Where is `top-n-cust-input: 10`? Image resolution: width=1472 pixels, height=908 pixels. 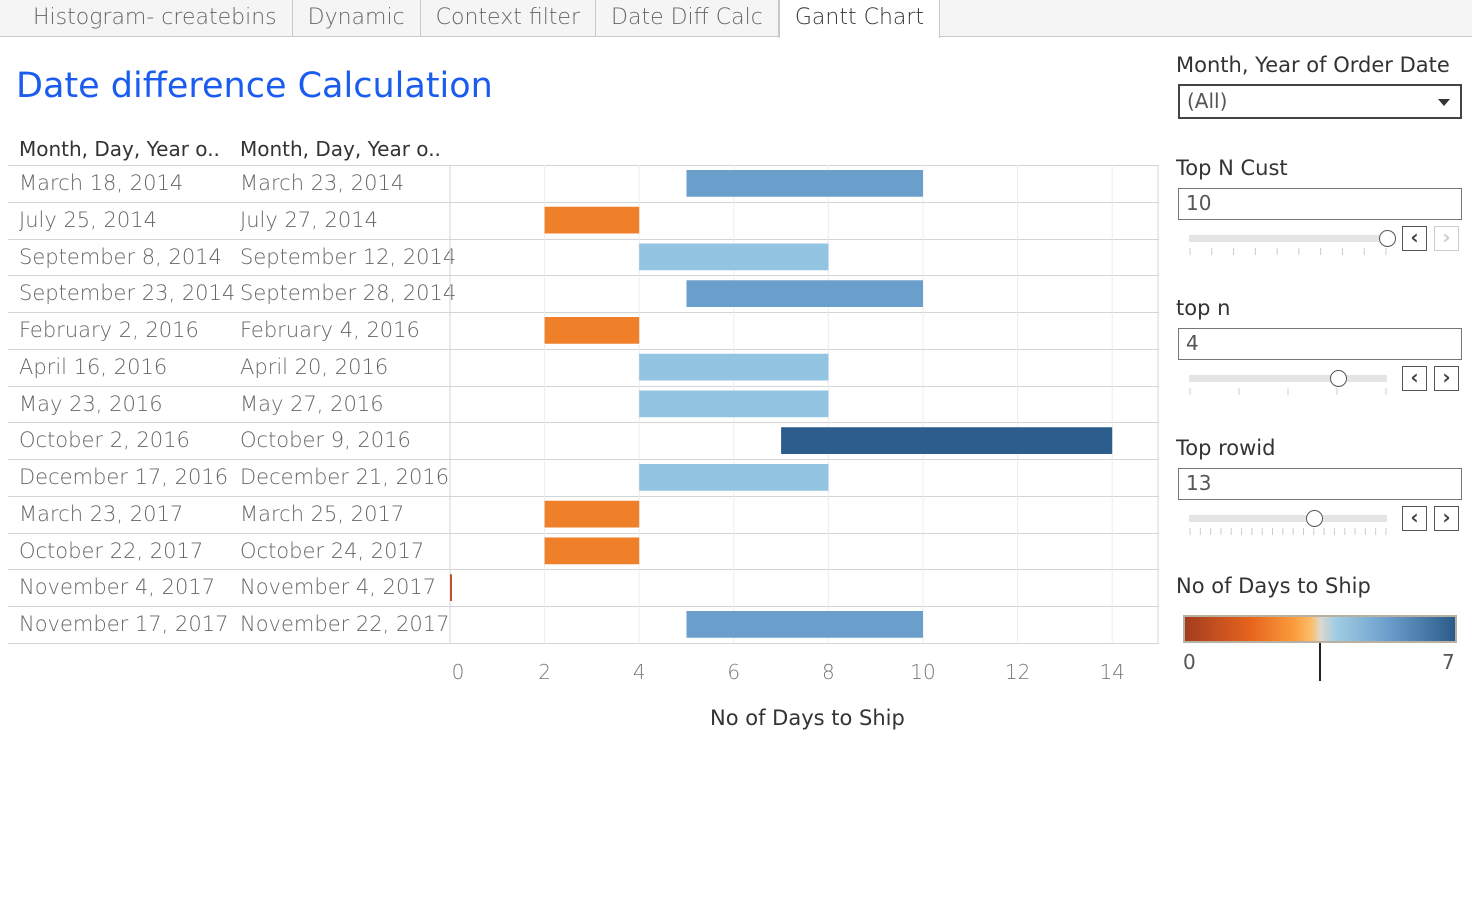
top-n-cust-input: 10 is located at coordinates (1320, 204).